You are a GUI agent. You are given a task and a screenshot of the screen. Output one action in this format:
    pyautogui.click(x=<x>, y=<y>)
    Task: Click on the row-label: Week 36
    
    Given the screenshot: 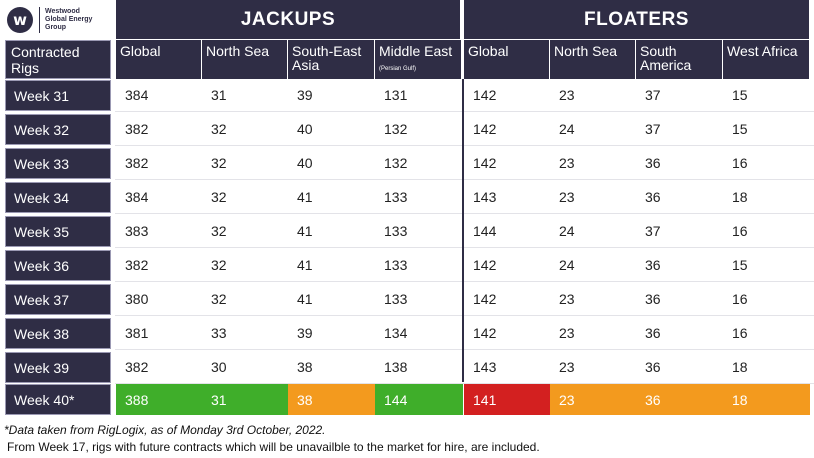 What is the action you would take?
    pyautogui.click(x=58, y=265)
    